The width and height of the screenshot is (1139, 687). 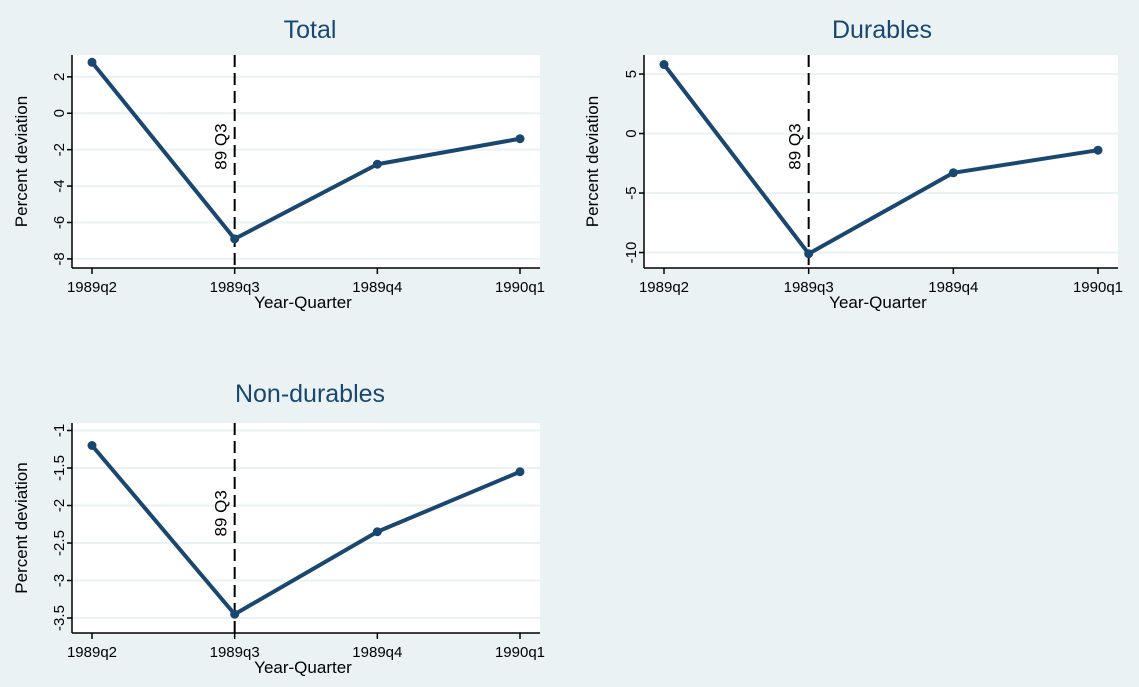 What do you see at coordinates (59, 543) in the screenshot?
I see `y-tick-label: -2.5` at bounding box center [59, 543].